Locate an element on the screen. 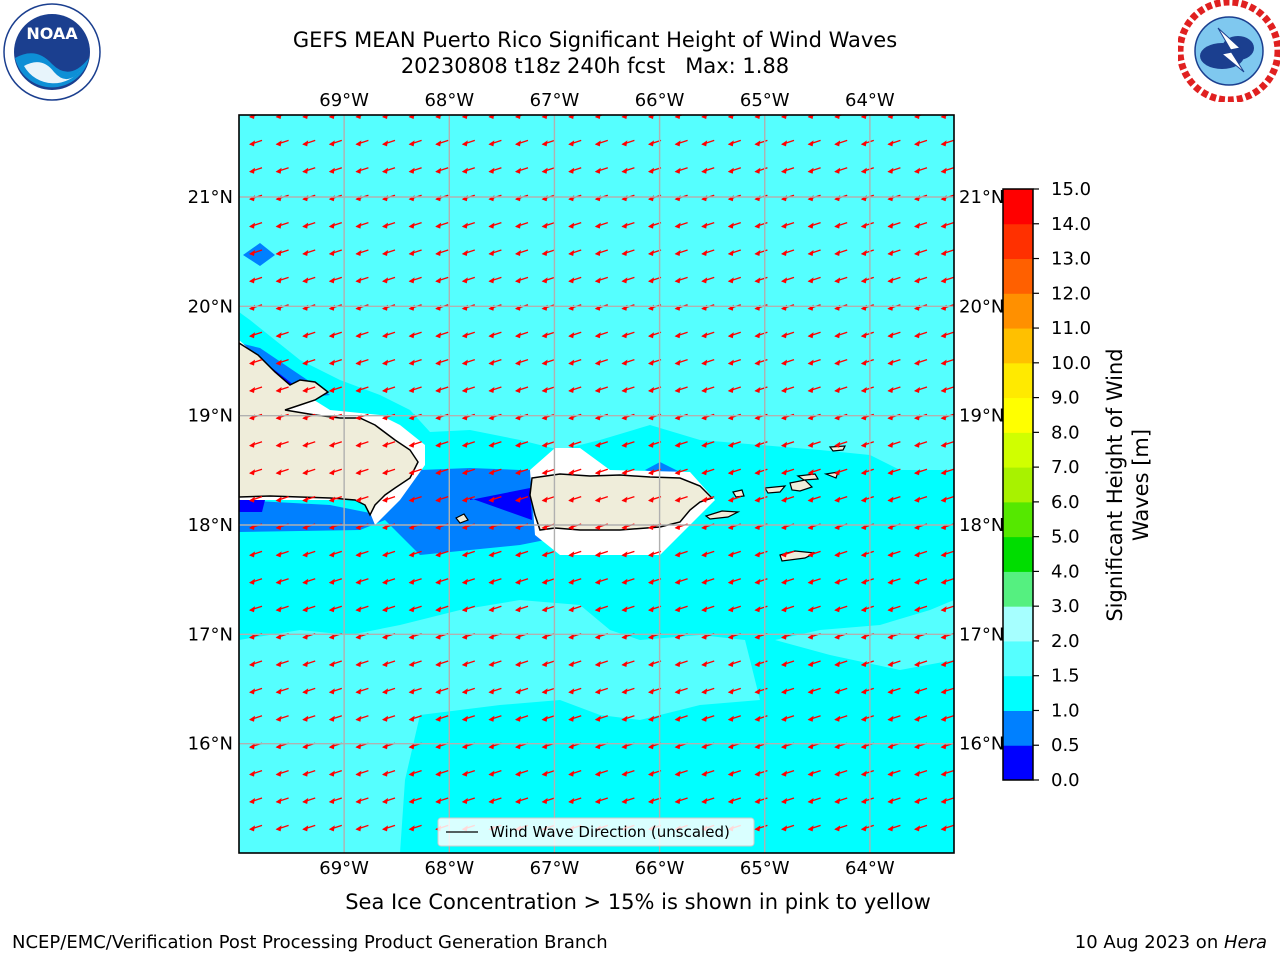  latitude-tick-label: 20°N is located at coordinates (210, 306).